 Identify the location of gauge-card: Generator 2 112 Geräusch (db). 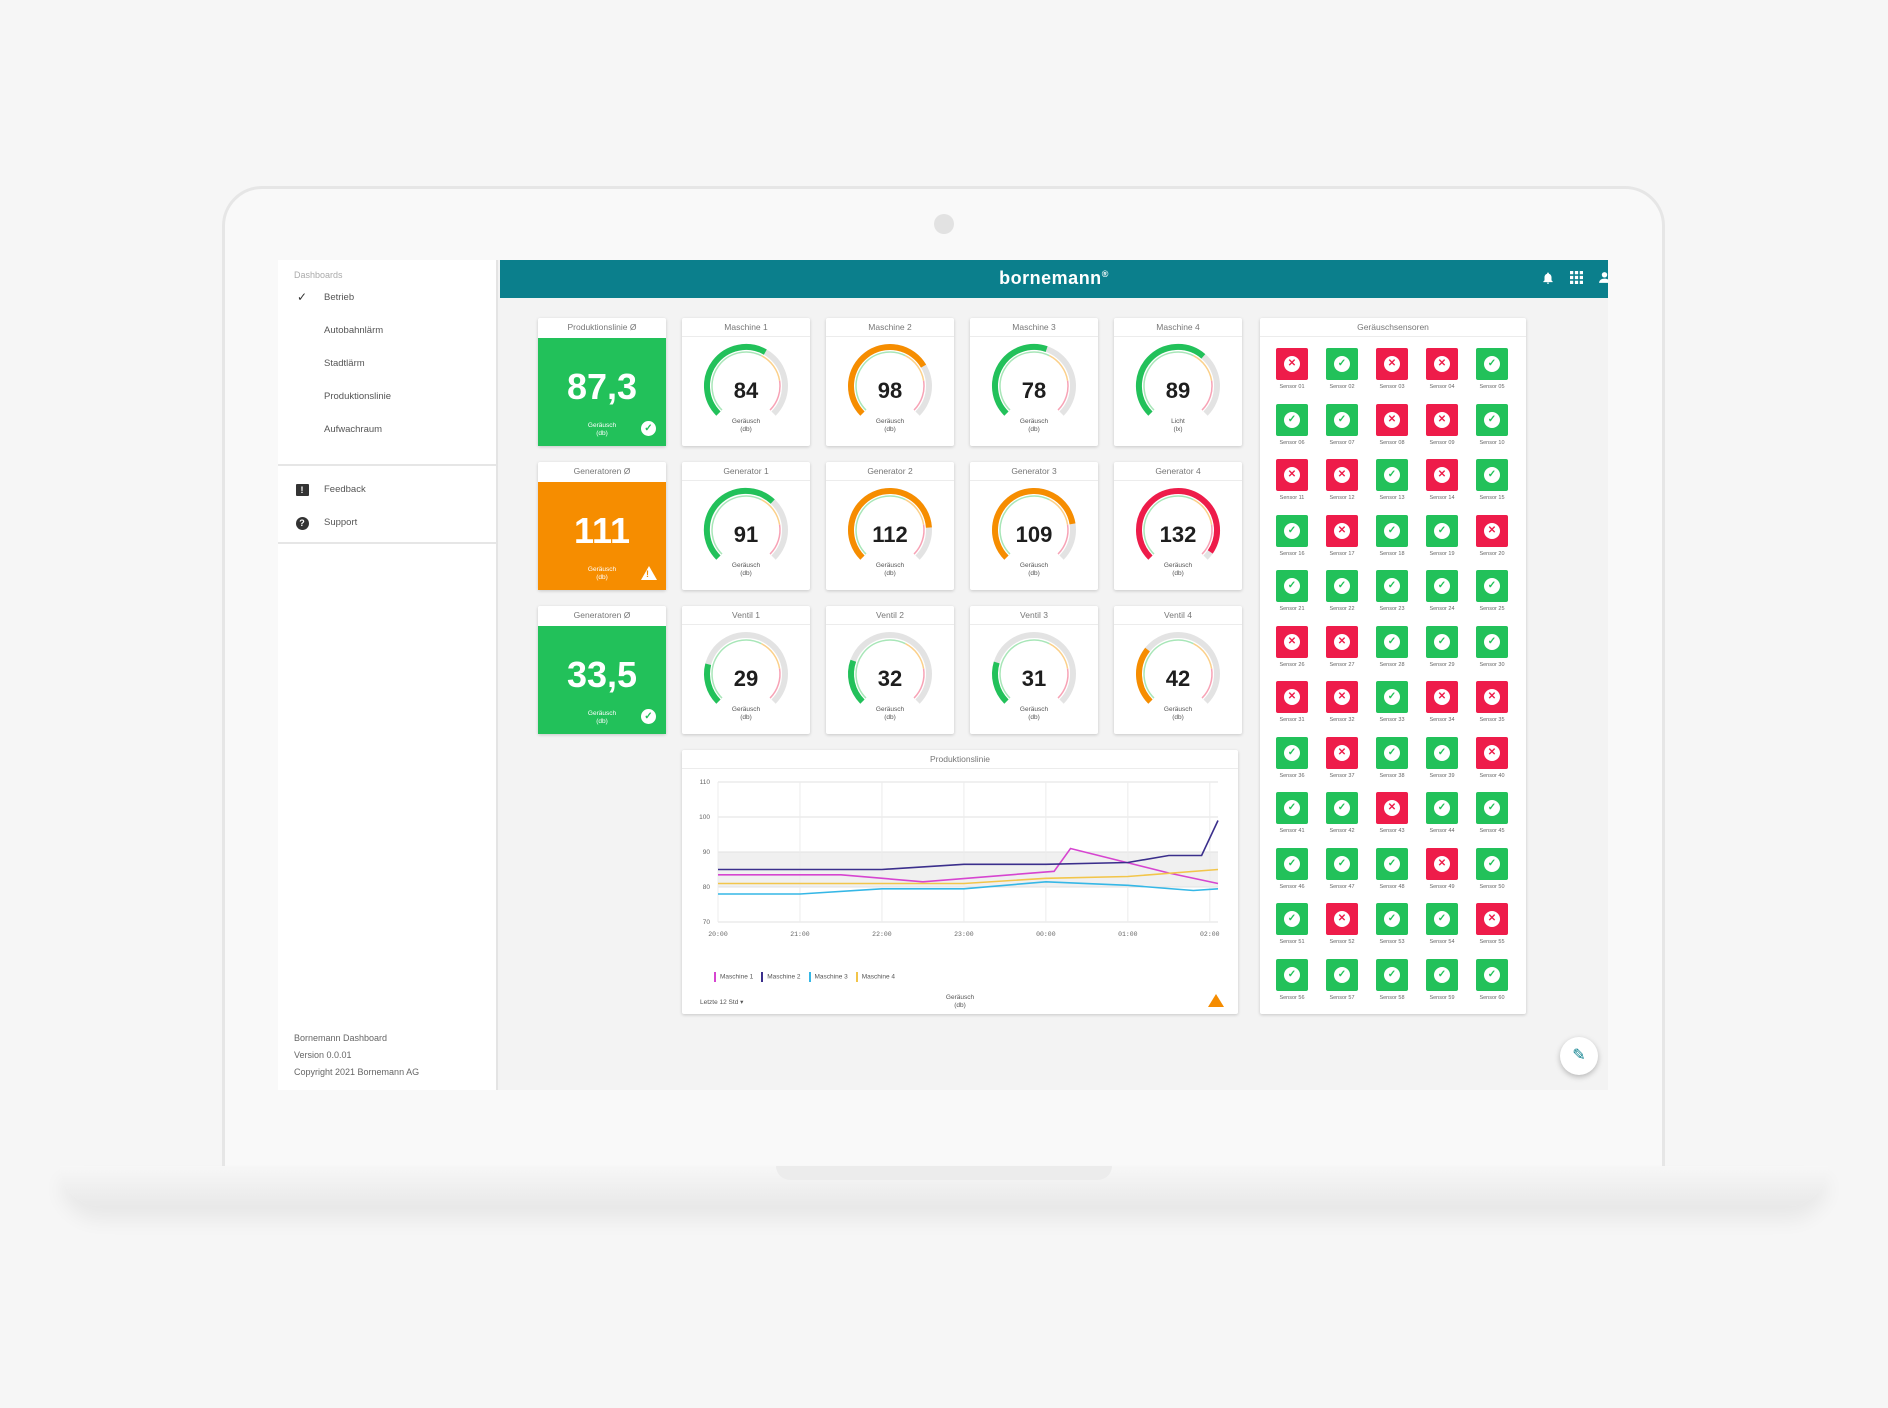
(890, 526).